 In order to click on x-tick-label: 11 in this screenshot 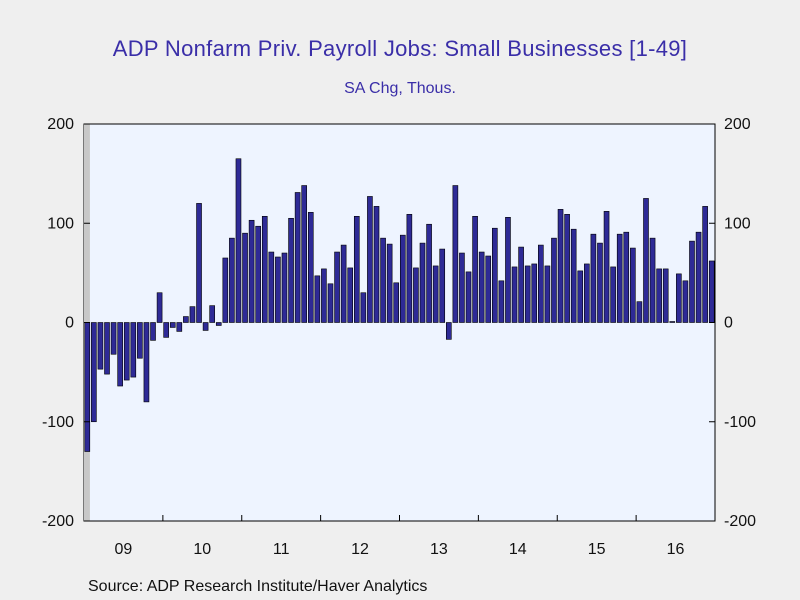, I will do `click(281, 549)`.